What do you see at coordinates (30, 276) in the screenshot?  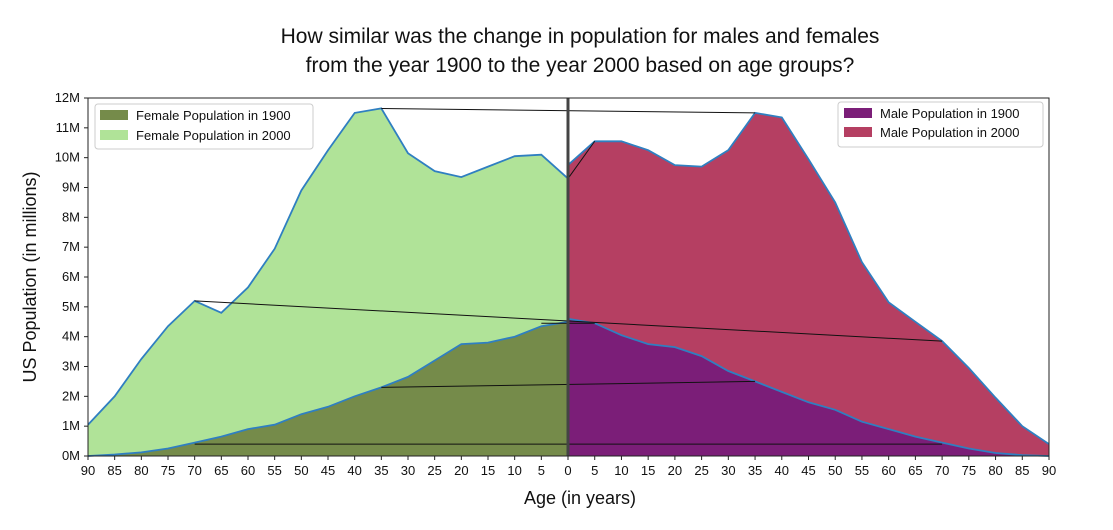 I see `y-axis-label: US Population (in millions)` at bounding box center [30, 276].